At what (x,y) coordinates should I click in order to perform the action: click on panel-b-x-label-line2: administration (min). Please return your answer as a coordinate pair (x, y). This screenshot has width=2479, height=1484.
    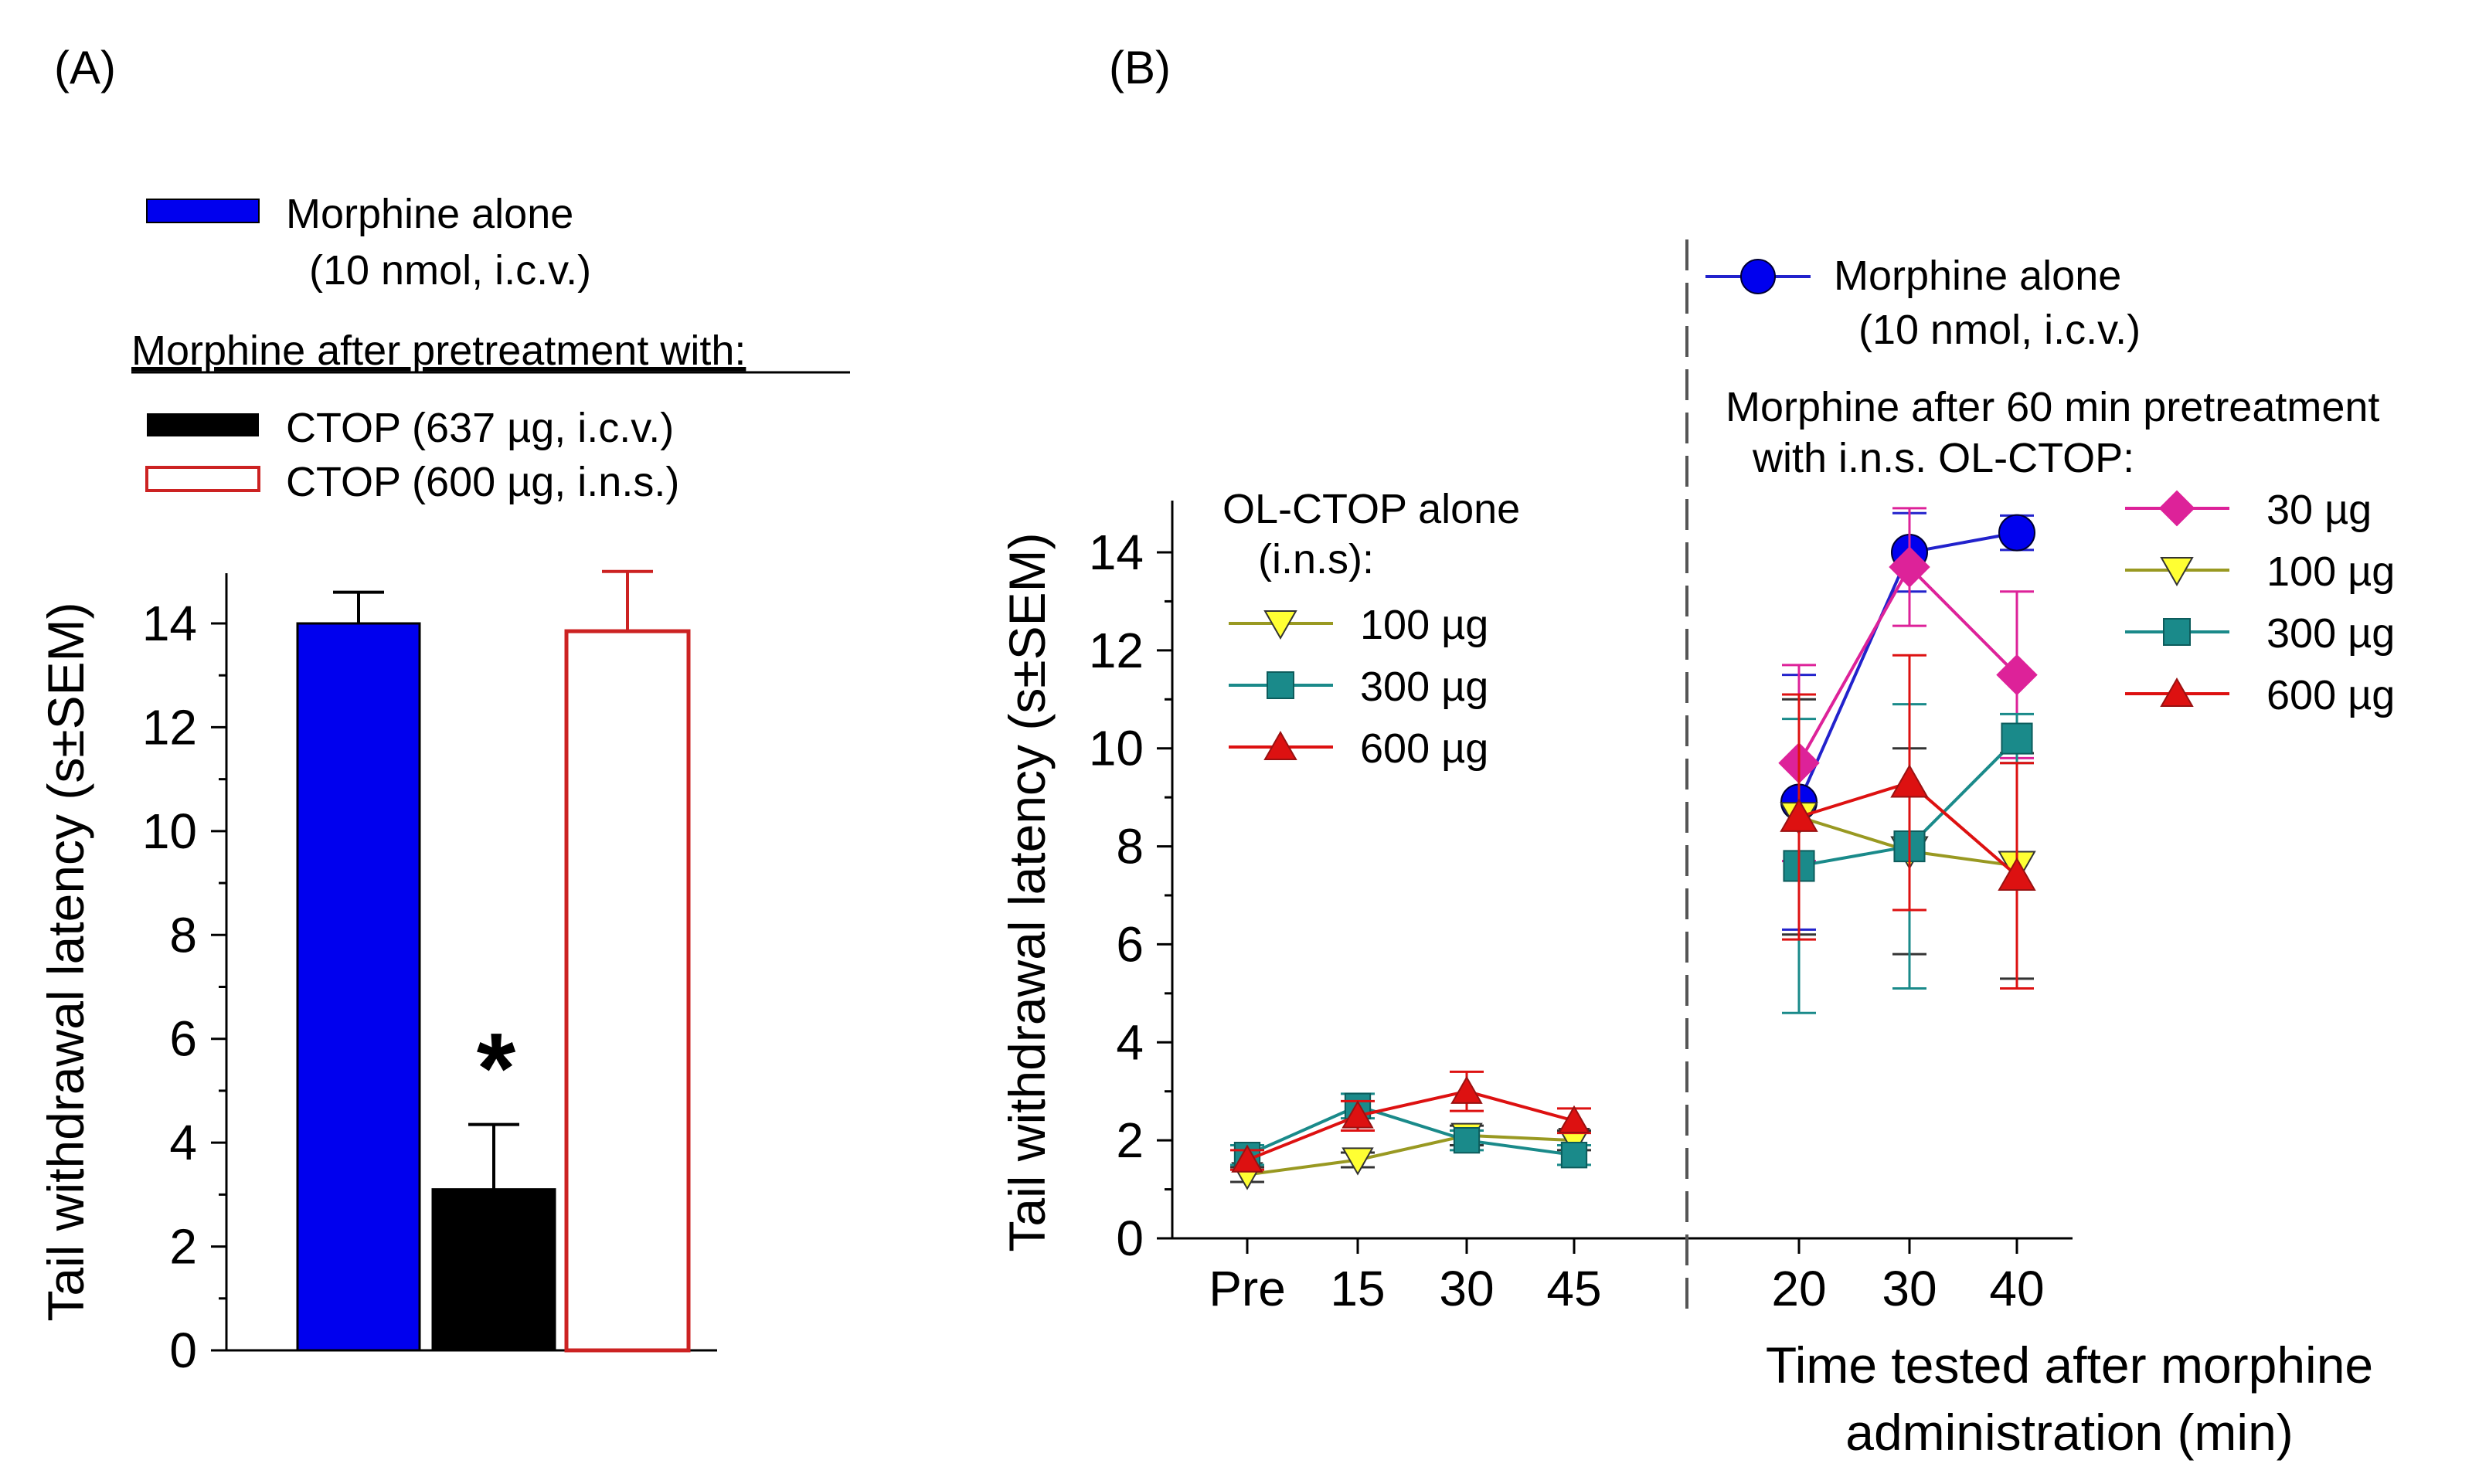
    Looking at the image, I should click on (2069, 1432).